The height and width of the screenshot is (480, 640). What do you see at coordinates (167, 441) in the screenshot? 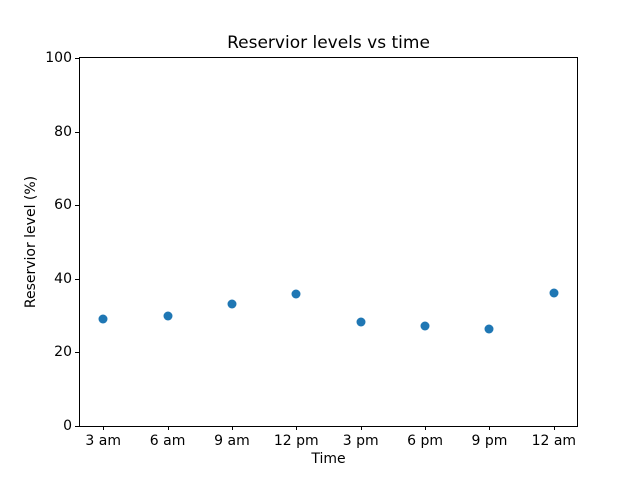
I see `x-tick-label: 6 am` at bounding box center [167, 441].